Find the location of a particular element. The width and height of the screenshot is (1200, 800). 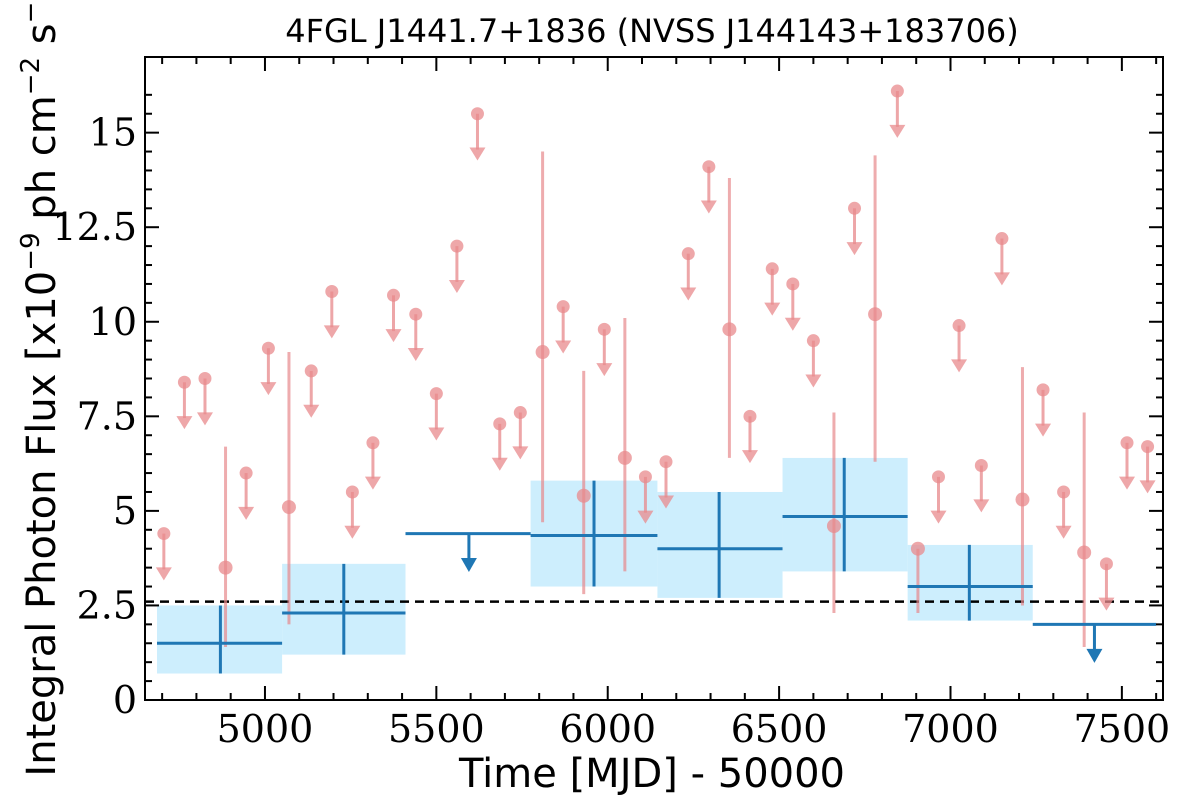

y-axis-label: Integral Photon Flux [x10−9 ph cm−2 s−1] is located at coordinates (40, 388).